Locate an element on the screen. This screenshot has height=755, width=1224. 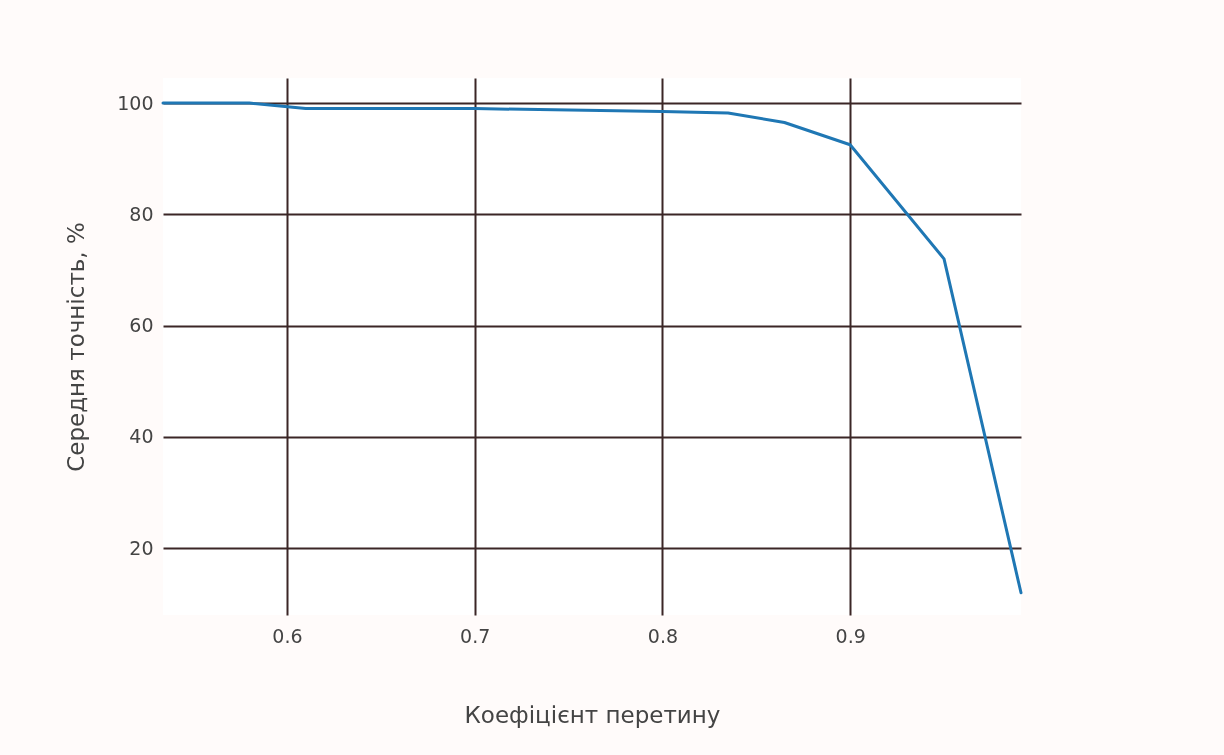
x-axis-title: Коефіцієнт перетину is located at coordinates (592, 714).